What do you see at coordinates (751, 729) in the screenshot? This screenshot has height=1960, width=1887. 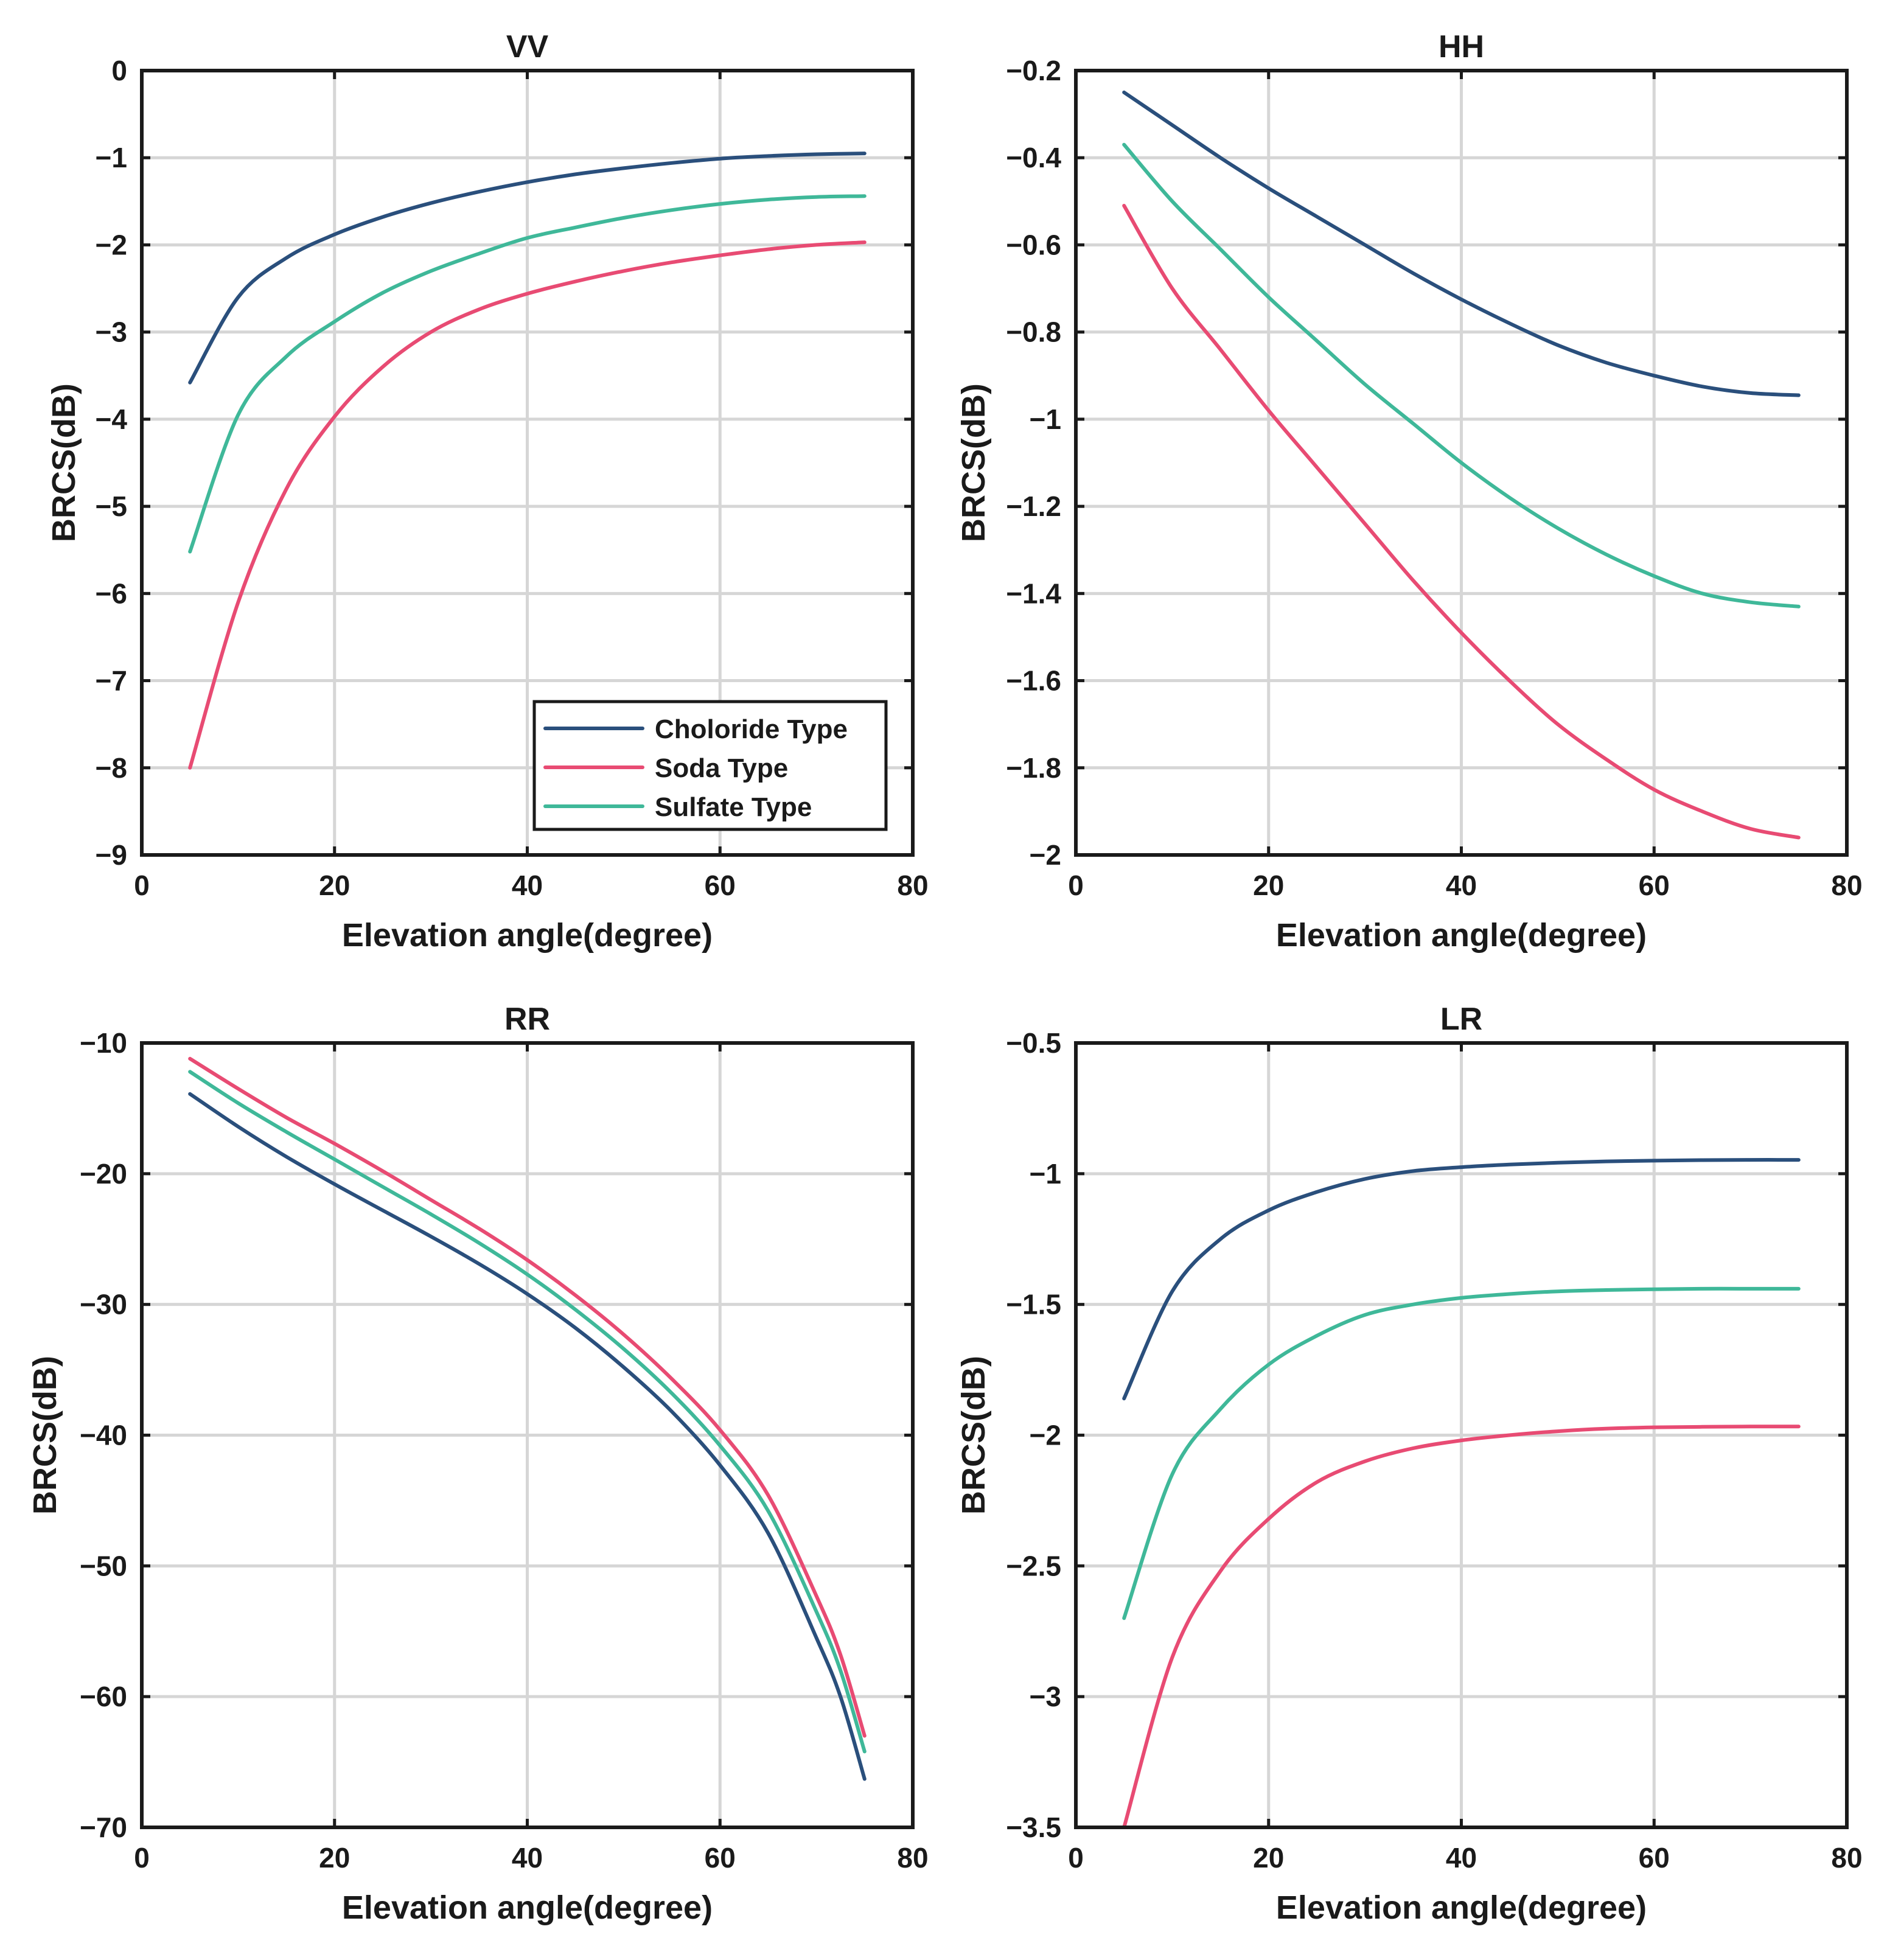 I see `legend-label-choloride: Choloride Type` at bounding box center [751, 729].